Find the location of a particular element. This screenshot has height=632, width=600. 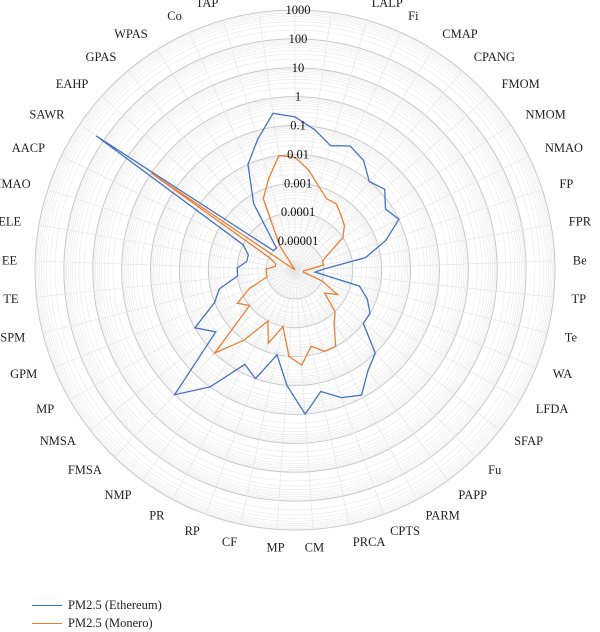

radial-tick-labels: 0.00001 0.0001 0.001 0.01 0.1 1 10 100 1000 is located at coordinates (298, 125).